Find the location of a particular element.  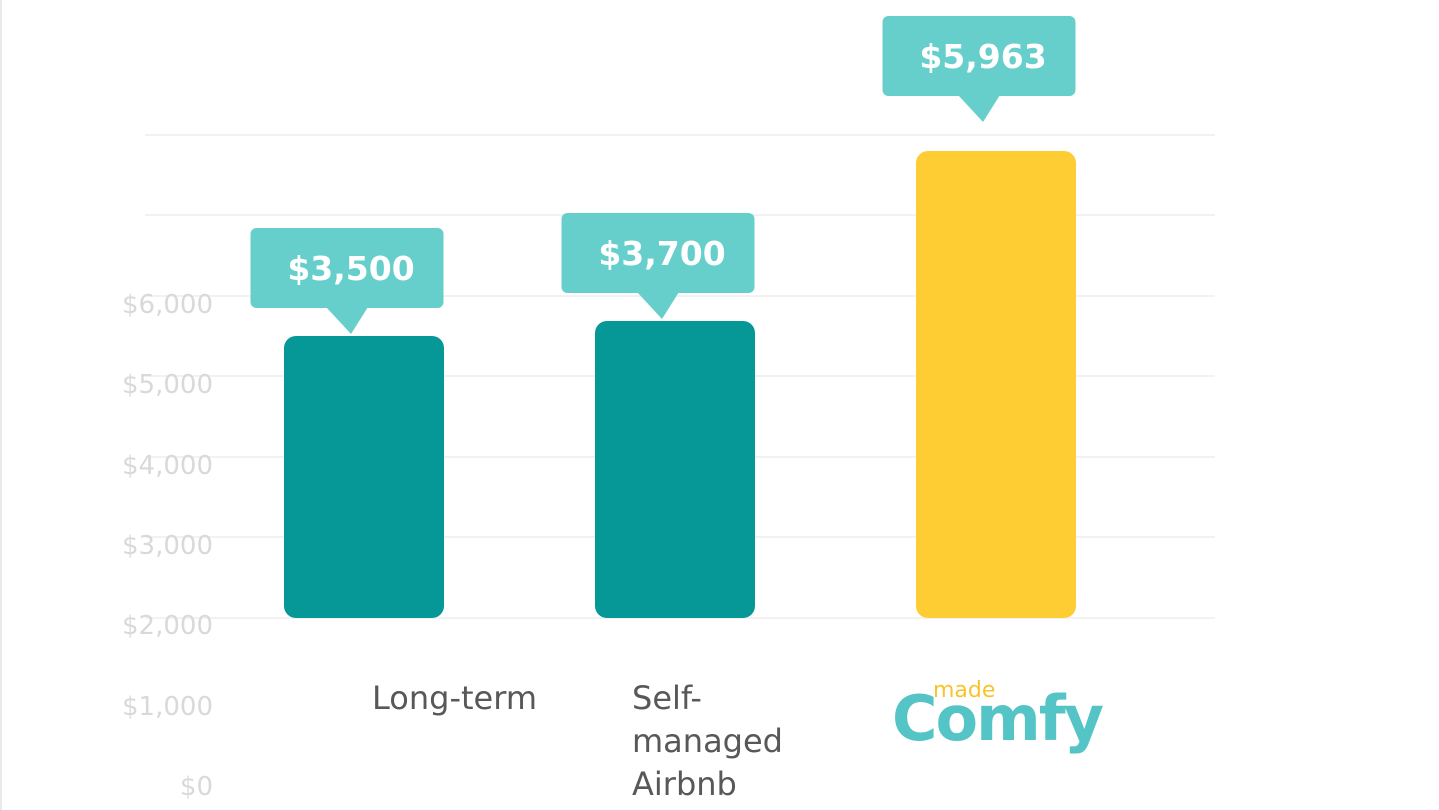

value-callout: $3,500 is located at coordinates (347, 281).